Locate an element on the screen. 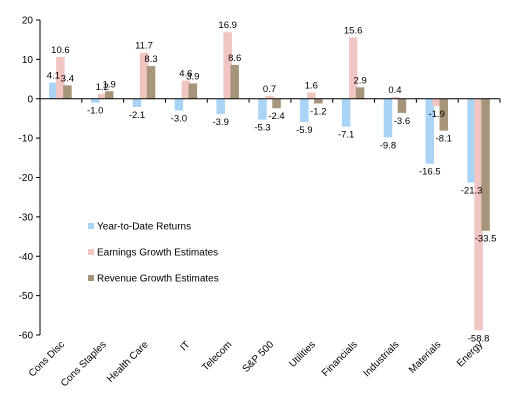  y-tick-label: -50 is located at coordinates (26, 296).